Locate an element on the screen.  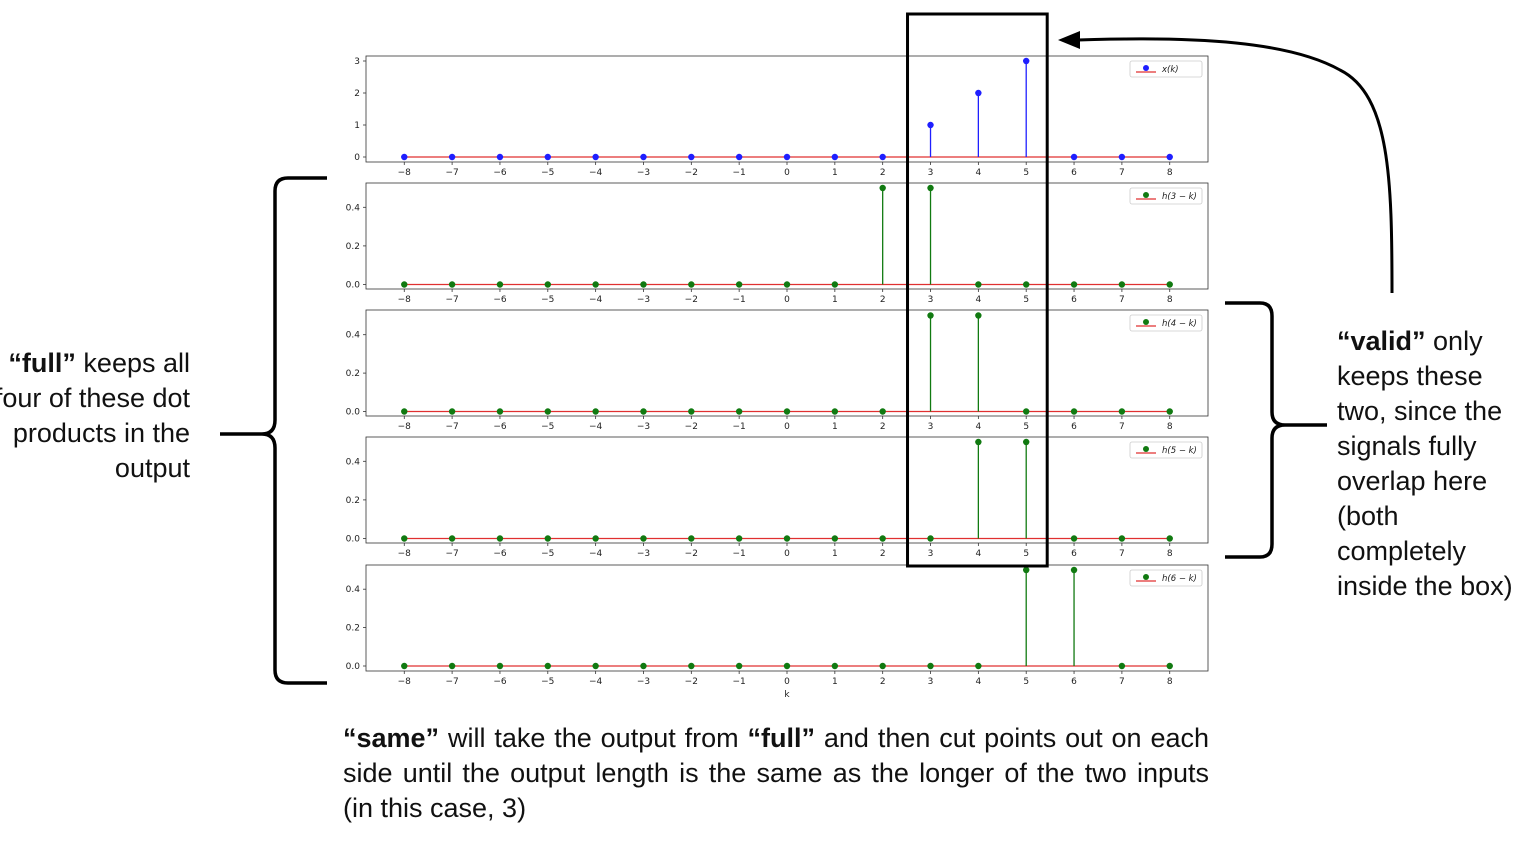
y-tick-label: 0.4 is located at coordinates (353, 208).